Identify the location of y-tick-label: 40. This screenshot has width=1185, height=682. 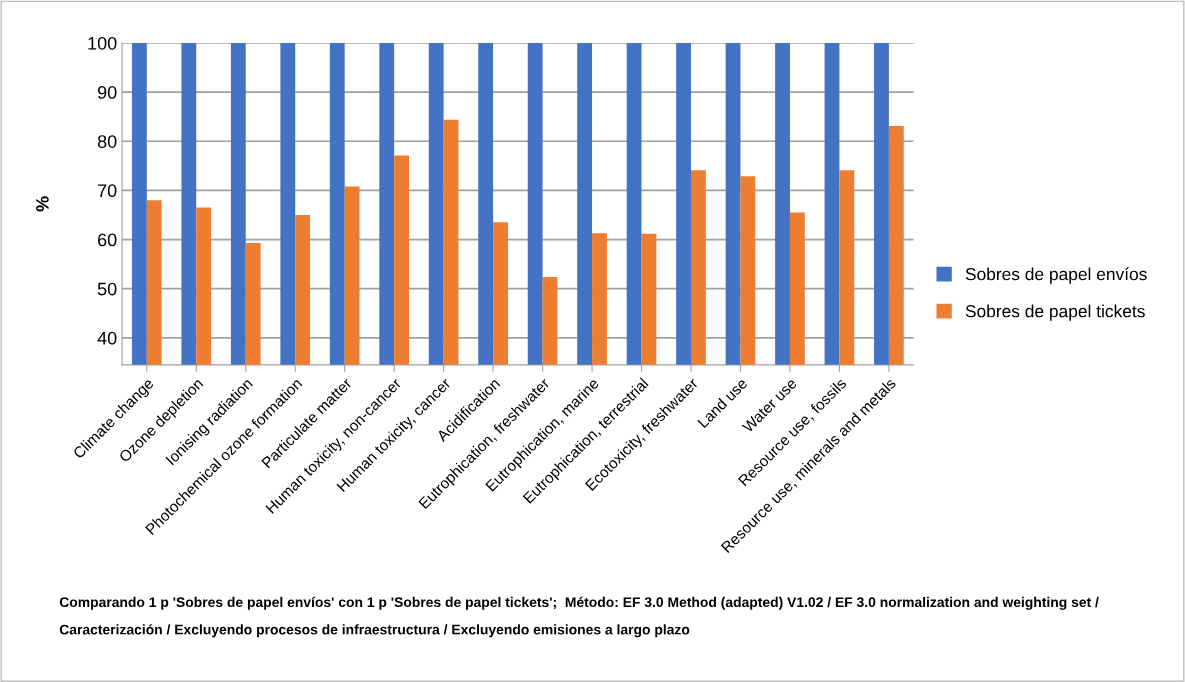
(107, 338).